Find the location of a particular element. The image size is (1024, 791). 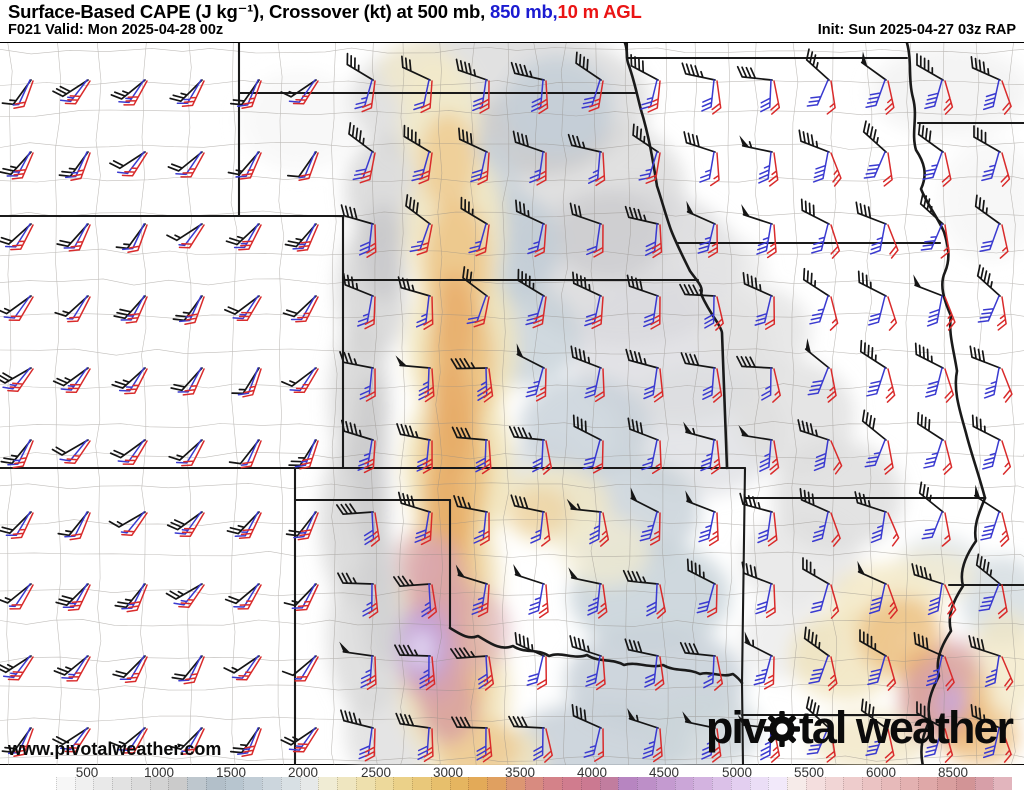

colorbar is located at coordinates (525, 783).